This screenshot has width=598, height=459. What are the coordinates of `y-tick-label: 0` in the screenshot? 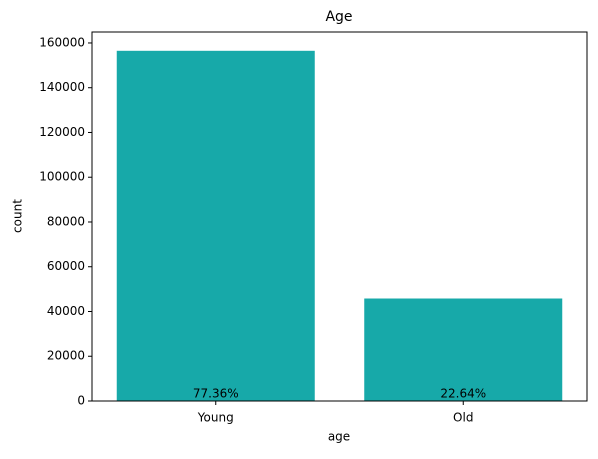 It's located at (81, 401).